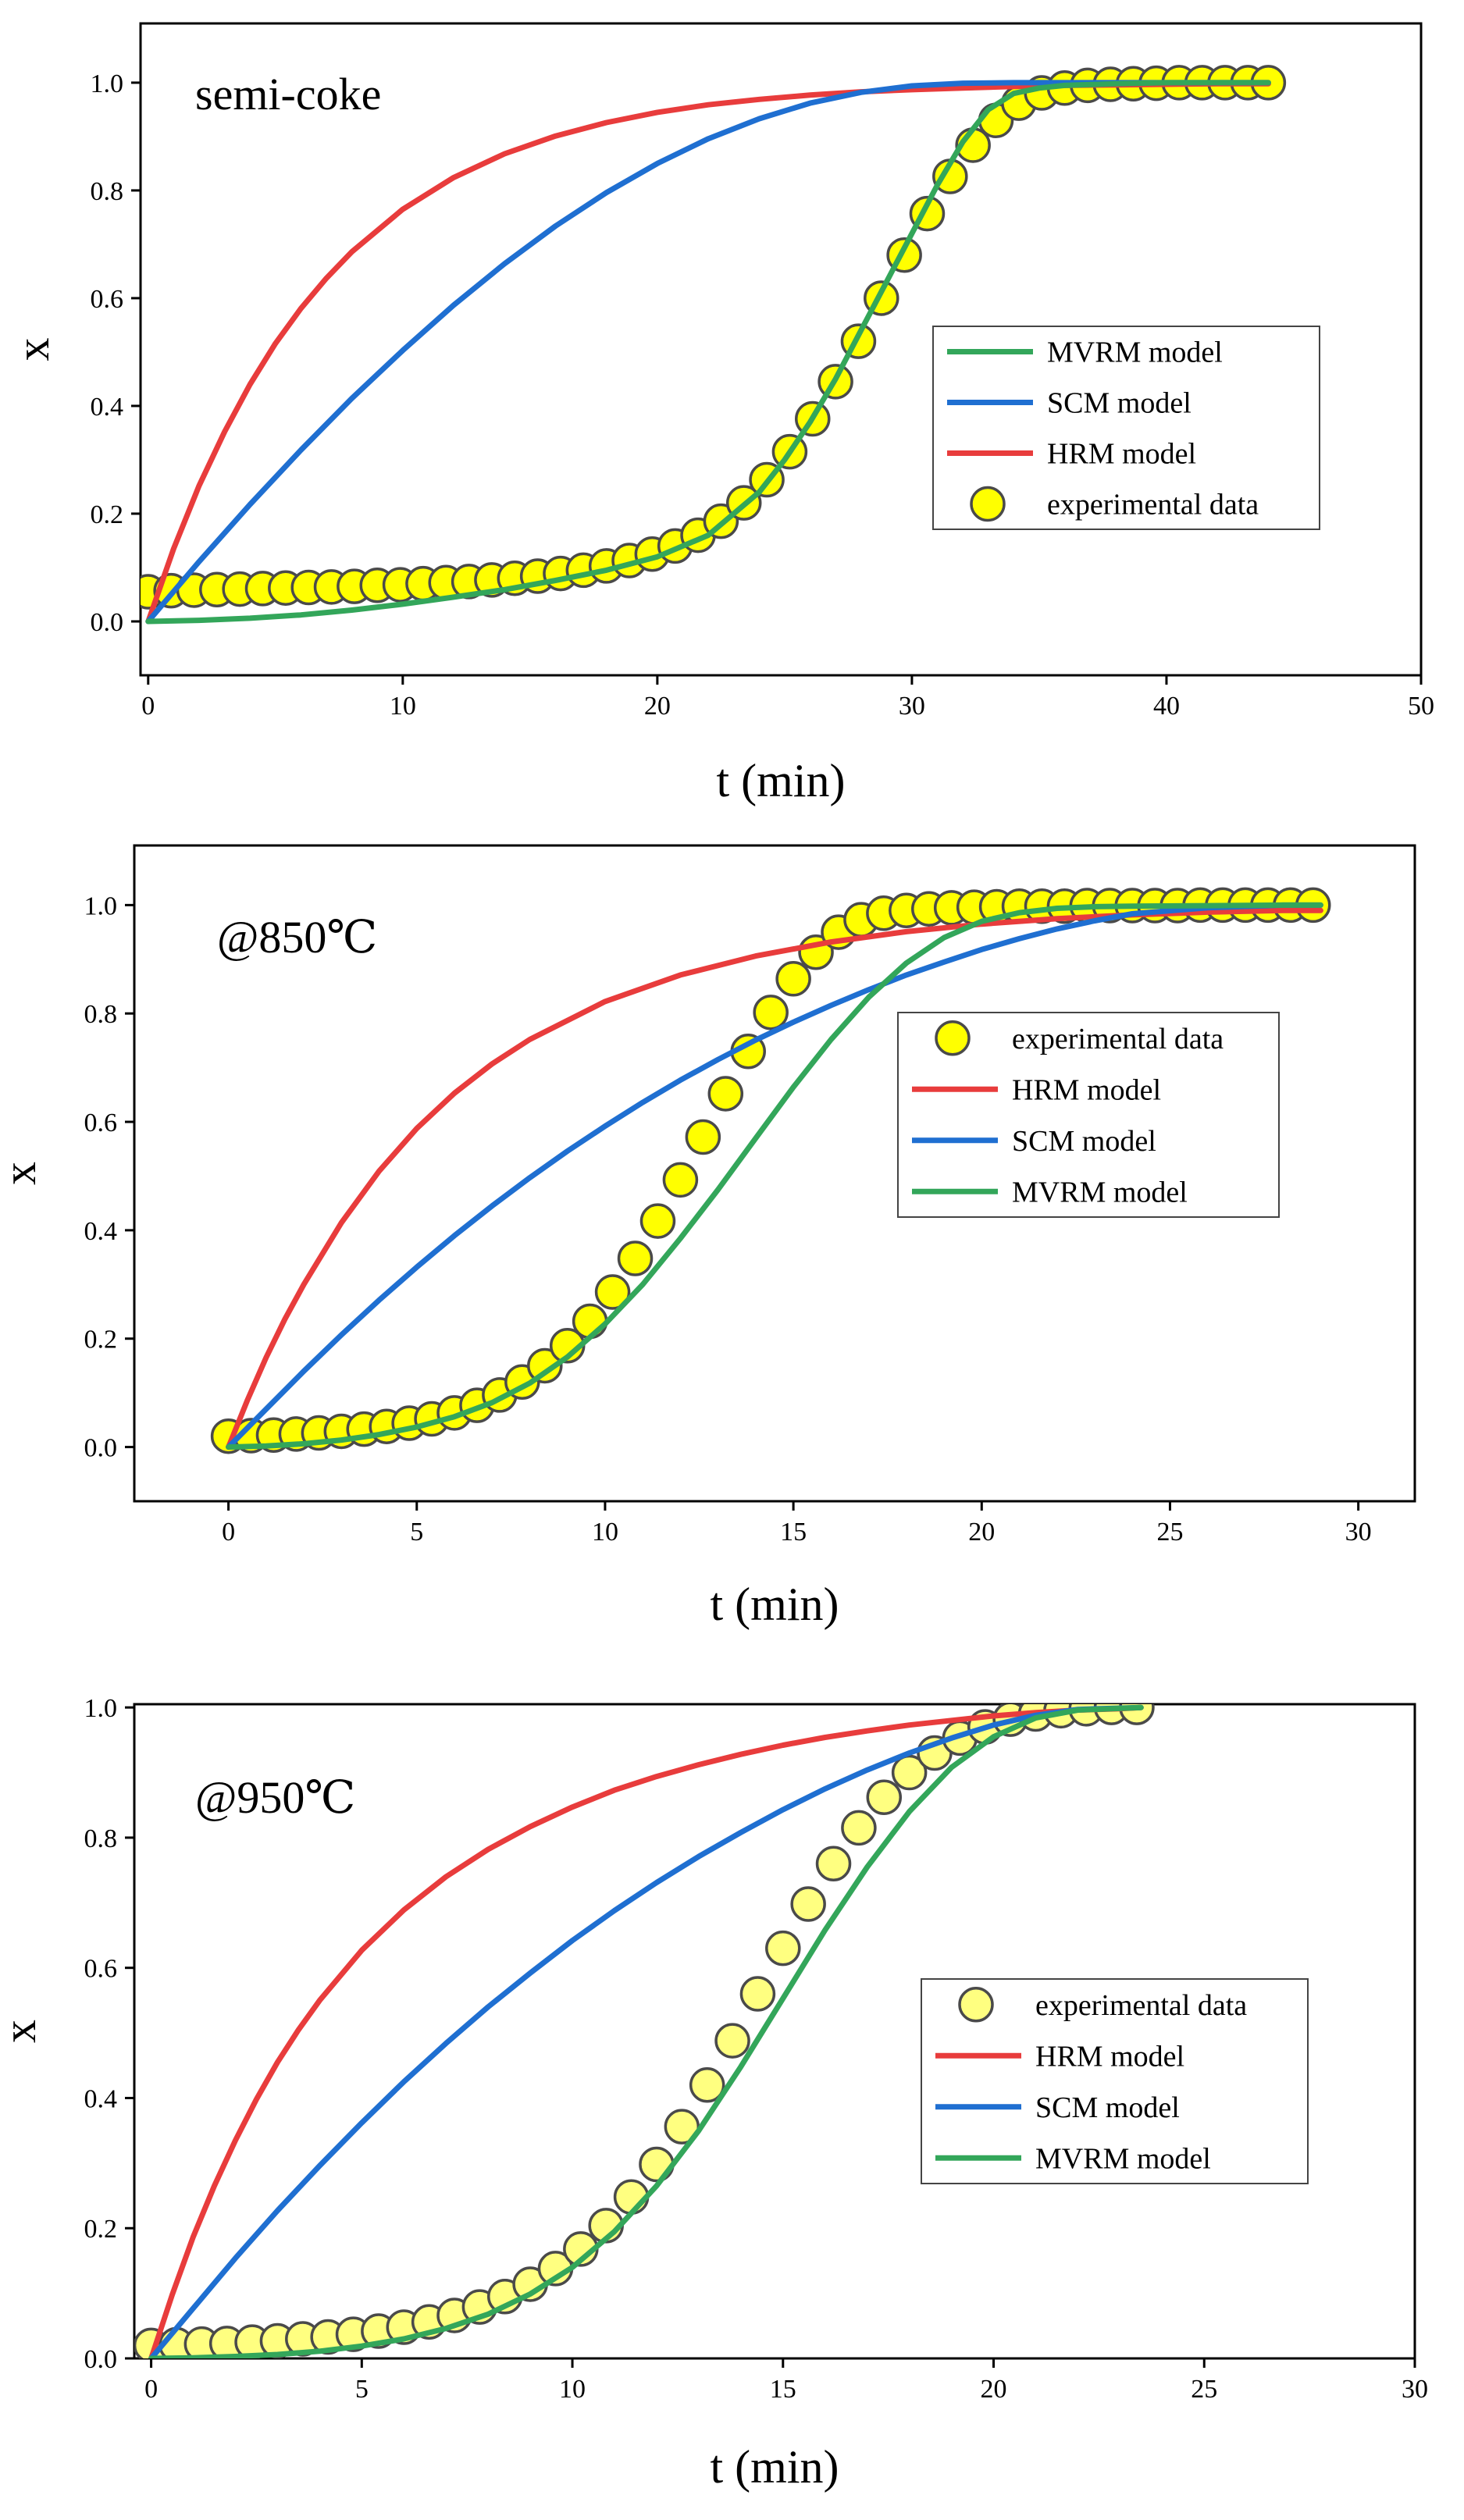 Image resolution: width=1464 pixels, height=2520 pixels. Describe the element at coordinates (1167, 706) in the screenshot. I see `x-tick-label: 40` at that location.